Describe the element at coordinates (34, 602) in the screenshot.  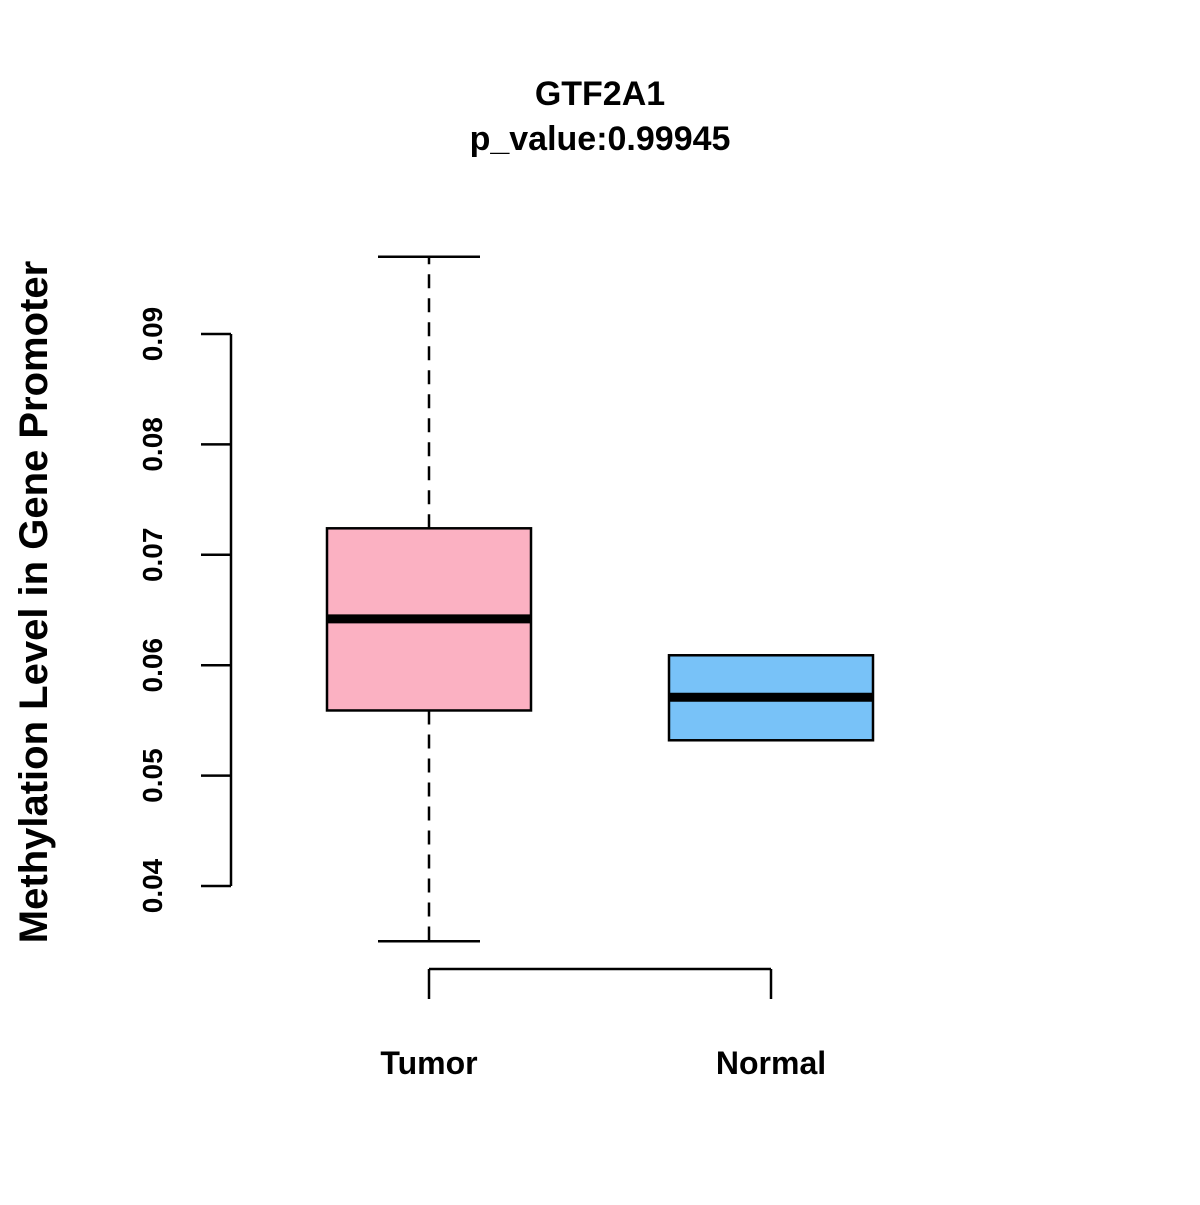
I see `y-axis-label: Methylation Level in Gene Promoter` at that location.